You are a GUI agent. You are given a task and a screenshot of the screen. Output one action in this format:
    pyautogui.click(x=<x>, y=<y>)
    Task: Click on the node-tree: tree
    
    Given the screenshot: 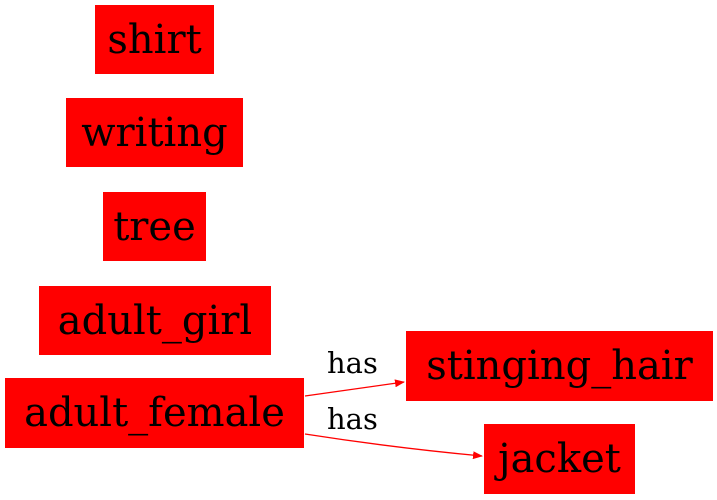 What is the action you would take?
    pyautogui.click(x=154, y=226)
    